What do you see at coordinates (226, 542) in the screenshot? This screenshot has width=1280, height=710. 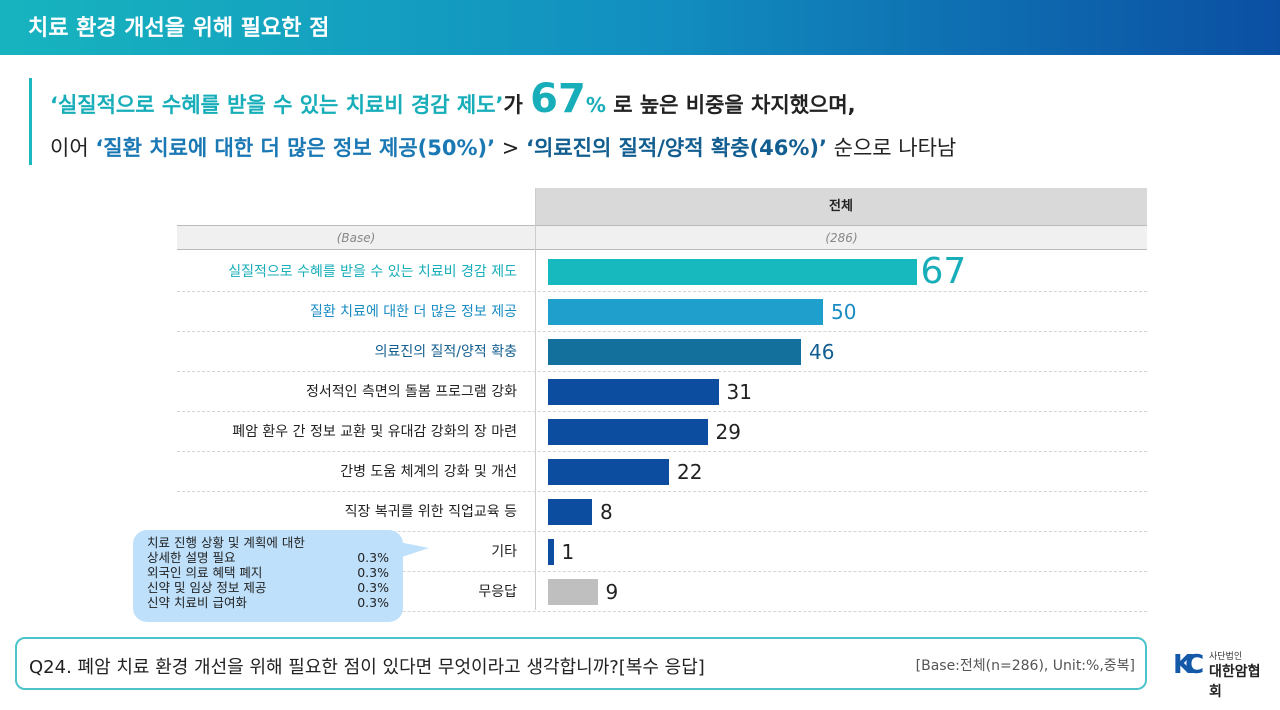 I see `callout-label: 치료 진행 상황 및 계획에 대한` at bounding box center [226, 542].